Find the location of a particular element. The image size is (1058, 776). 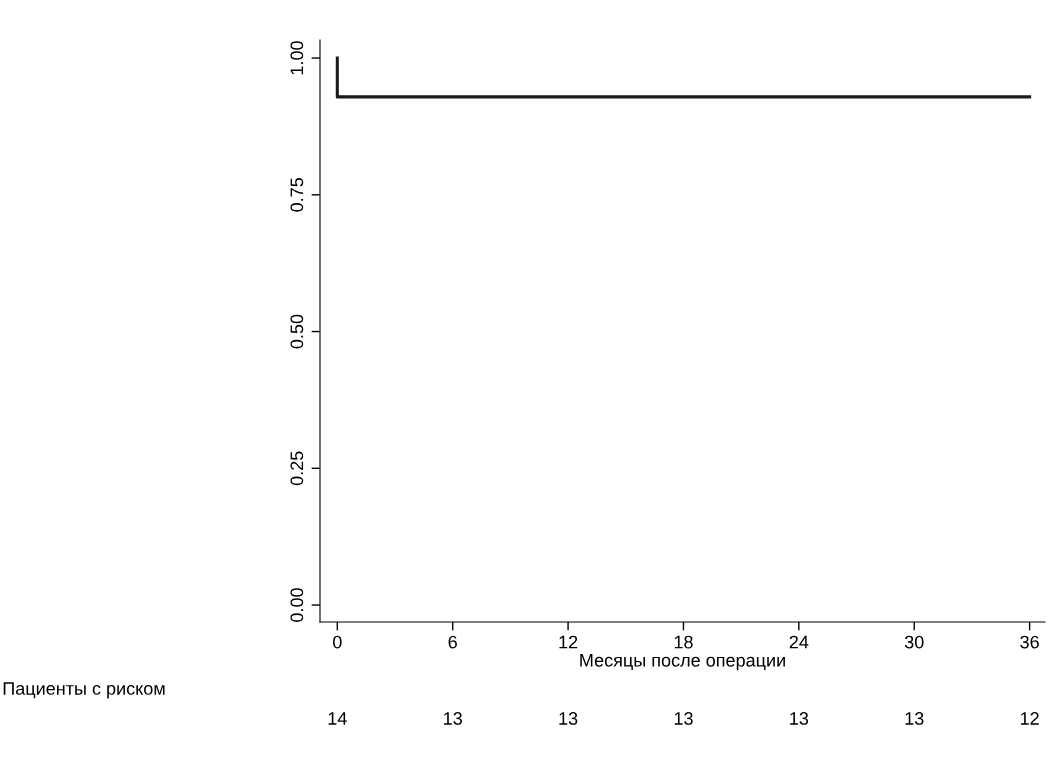

x-tick-label: 30 is located at coordinates (914, 642).